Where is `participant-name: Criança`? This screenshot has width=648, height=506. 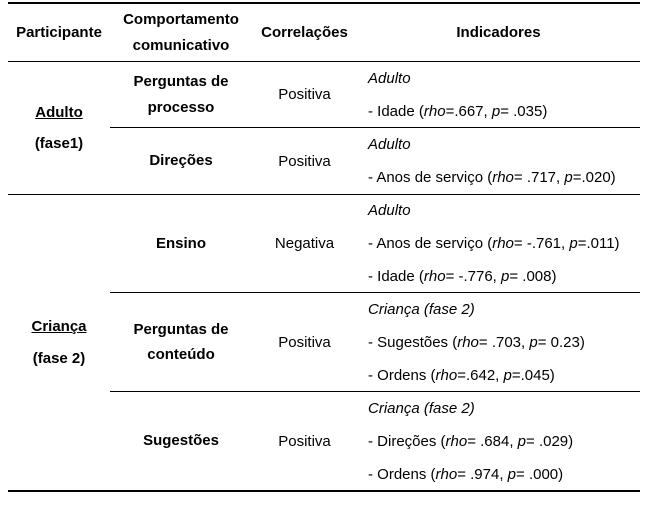 participant-name: Criança is located at coordinates (59, 326).